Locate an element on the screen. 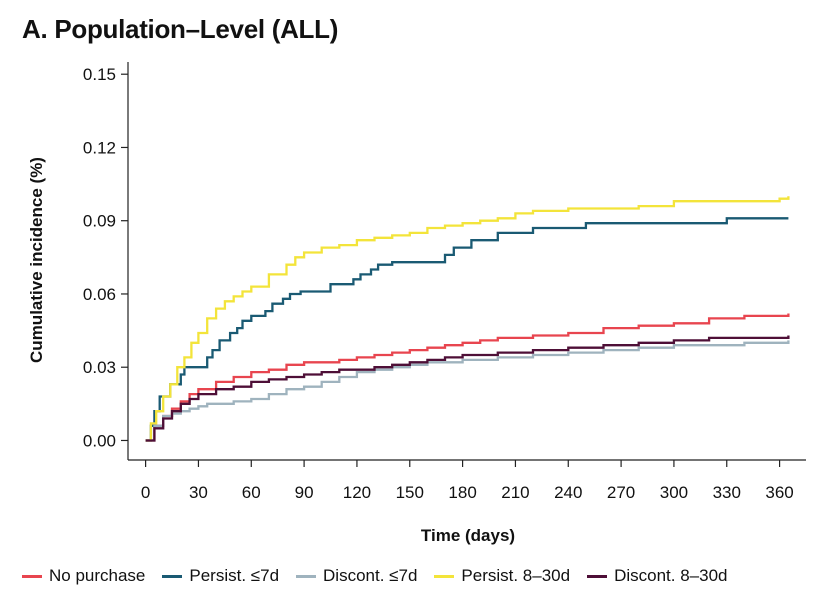 The height and width of the screenshot is (598, 827). legend-item: Discont. ≤7d is located at coordinates (356, 576).